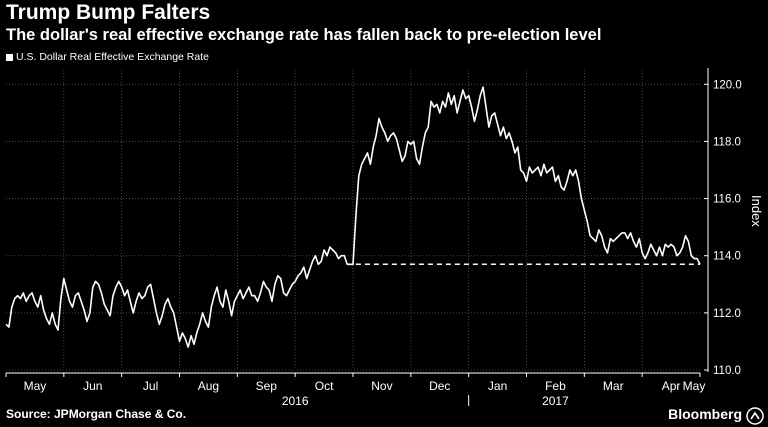 The image size is (768, 427). Describe the element at coordinates (755, 416) in the screenshot. I see `bloomberg-terminal-icon` at that location.